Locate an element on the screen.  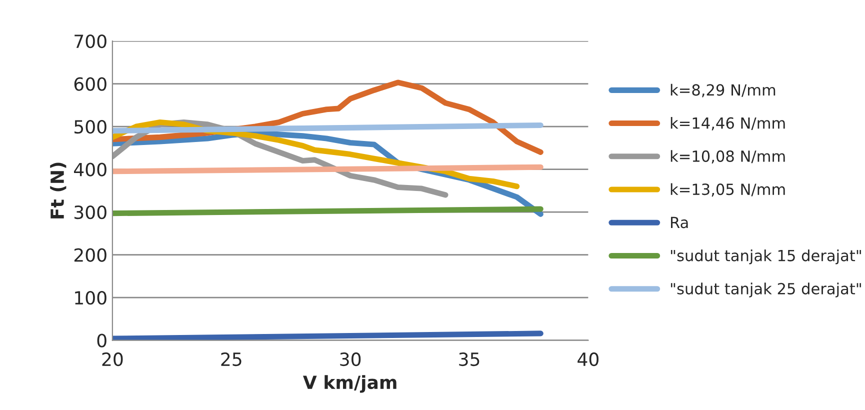
x-tick-label: 35 is located at coordinates (469, 359).